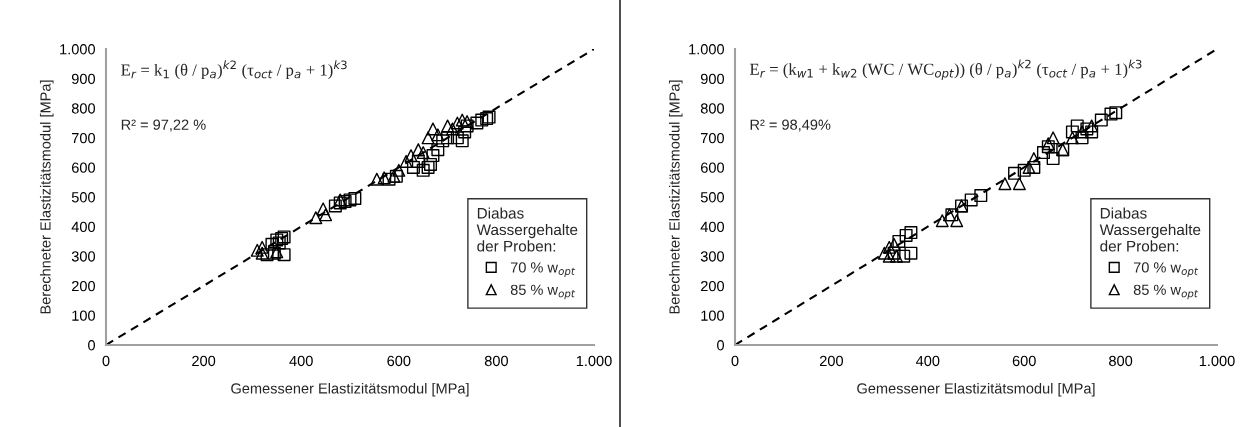 This screenshot has width=1249, height=427. Describe the element at coordinates (234, 70) in the screenshot. I see `text: E$_{r}$ = k$_{1}$ (θ / p$_{a}$)$^{k2}$ (τ$_{oct}$ / p$_{a}$ + 1)$^{k3}$` at that location.